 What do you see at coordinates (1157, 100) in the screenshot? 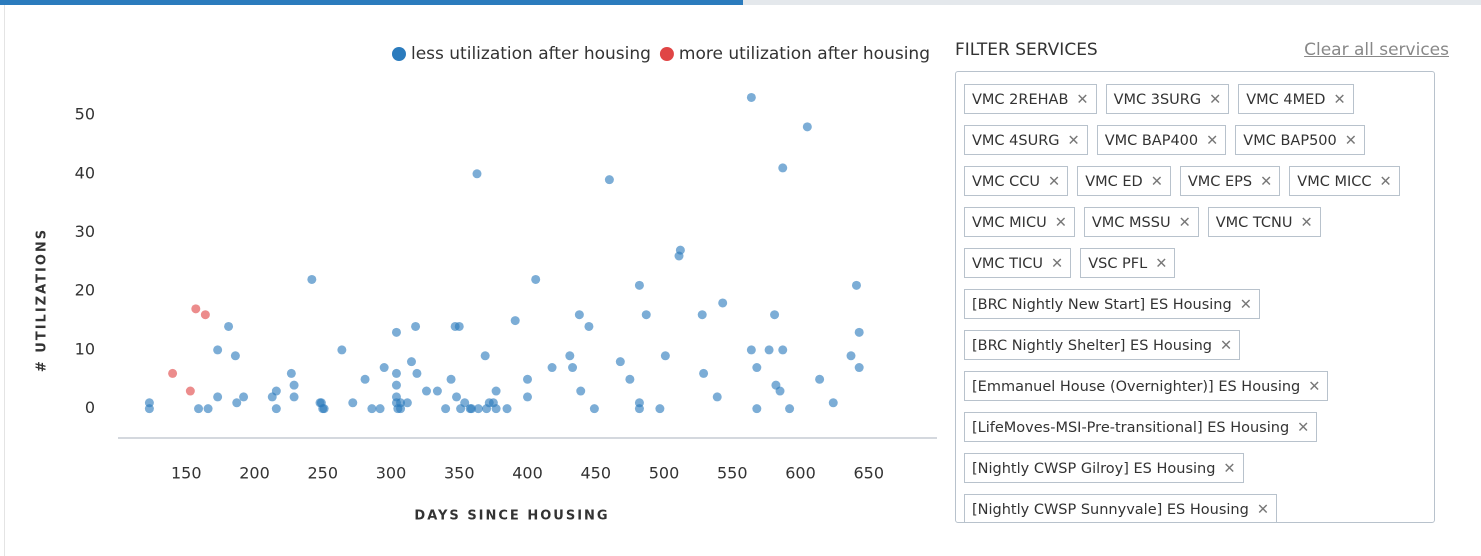
I see `tag-label: VMC 3SURG` at bounding box center [1157, 100].